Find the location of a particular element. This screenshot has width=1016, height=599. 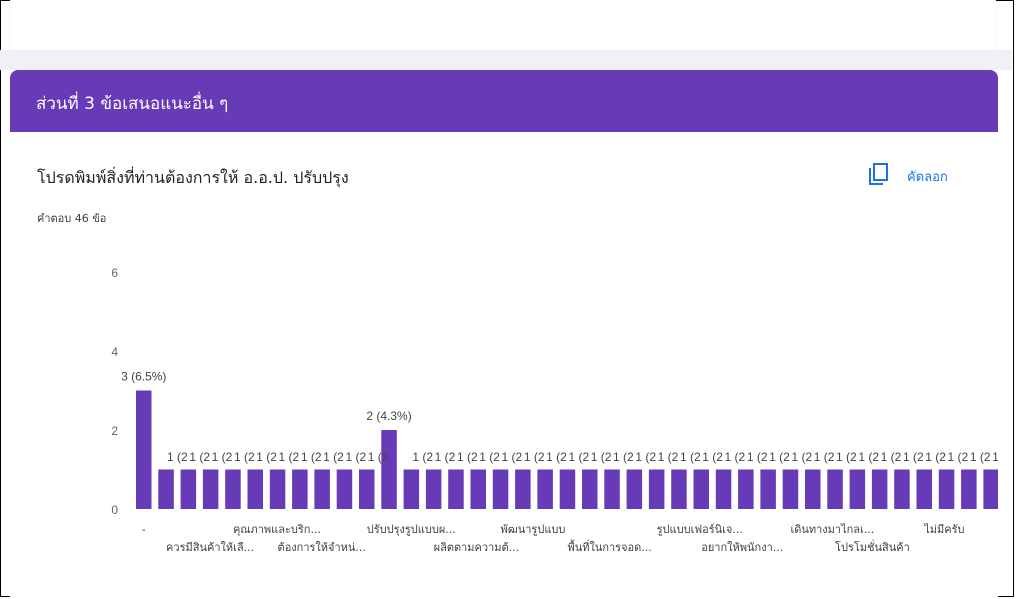

copy-button: คัดลอก is located at coordinates (922, 175).